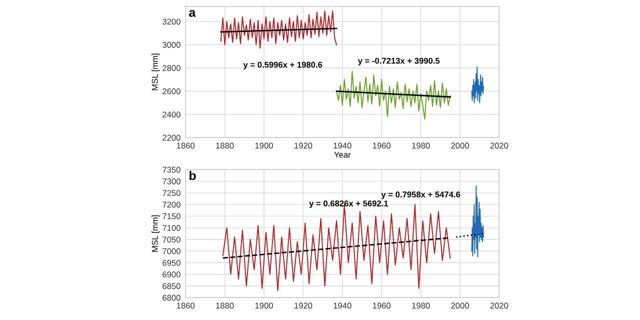 Image resolution: width=640 pixels, height=320 pixels. I want to click on y-tick-label: 7250, so click(171, 193).